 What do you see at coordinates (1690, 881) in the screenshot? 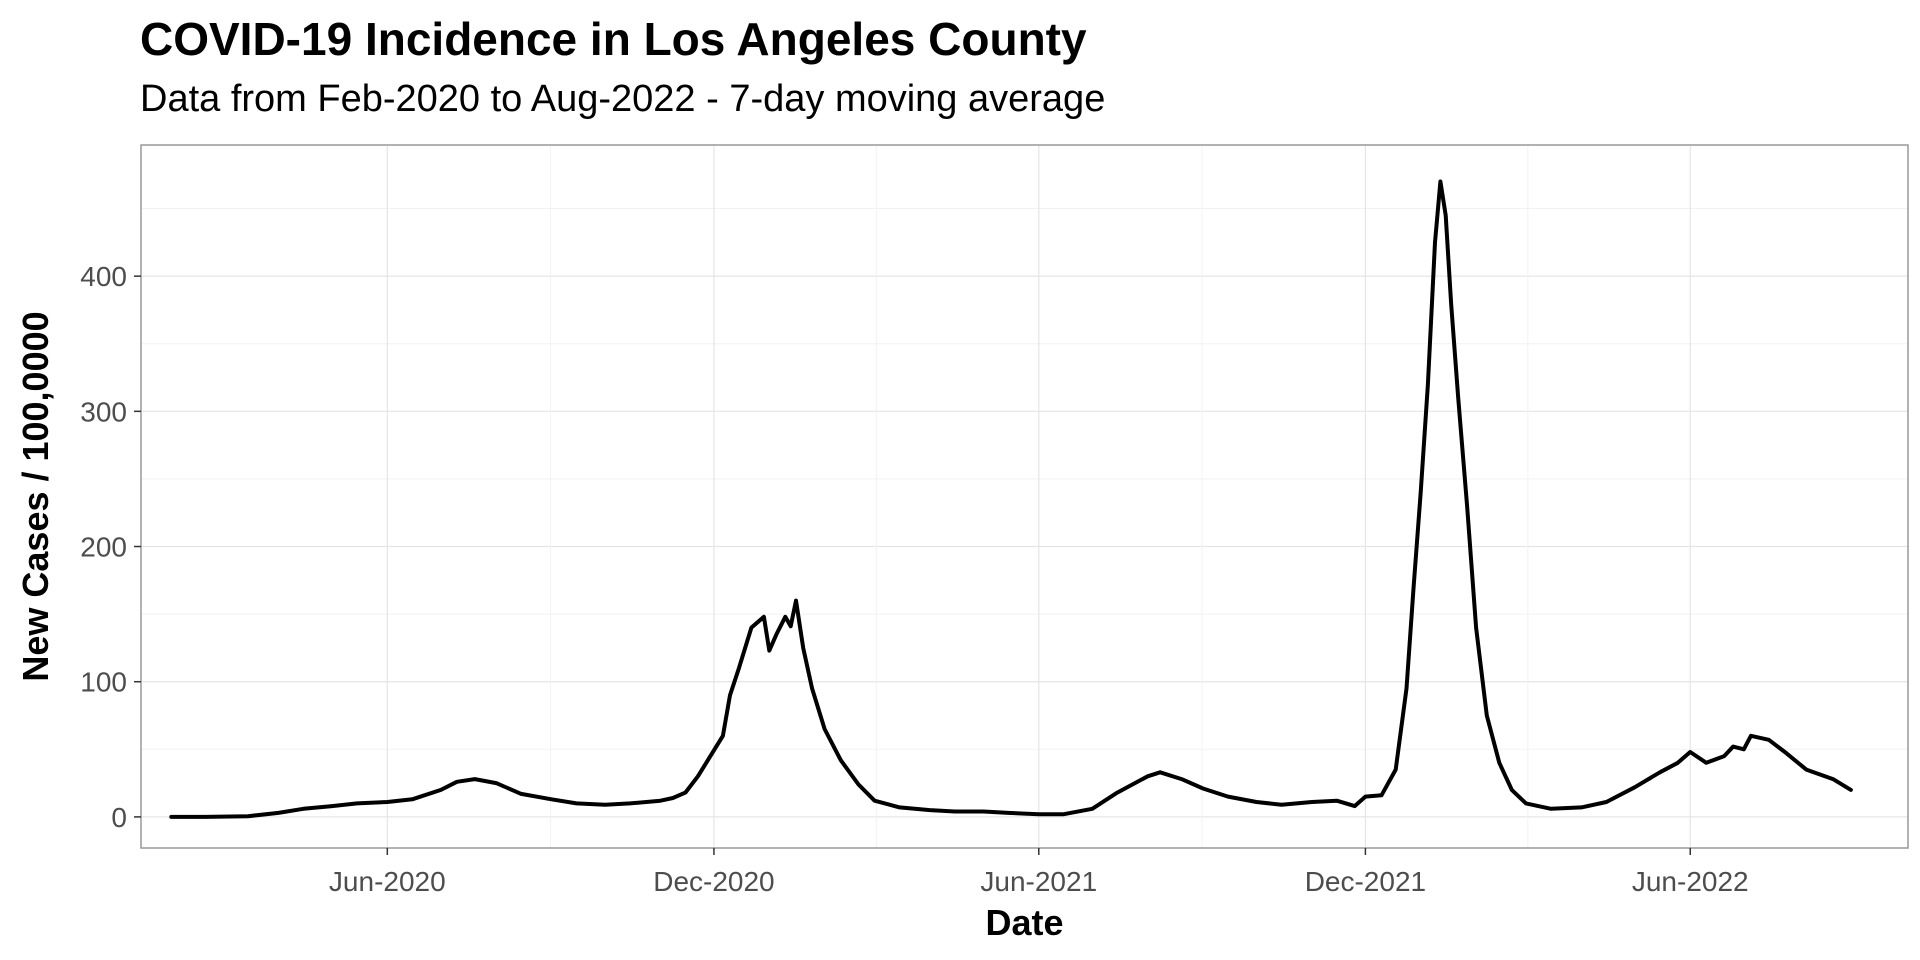
I see `x-tick-label: Jun-2022` at bounding box center [1690, 881].